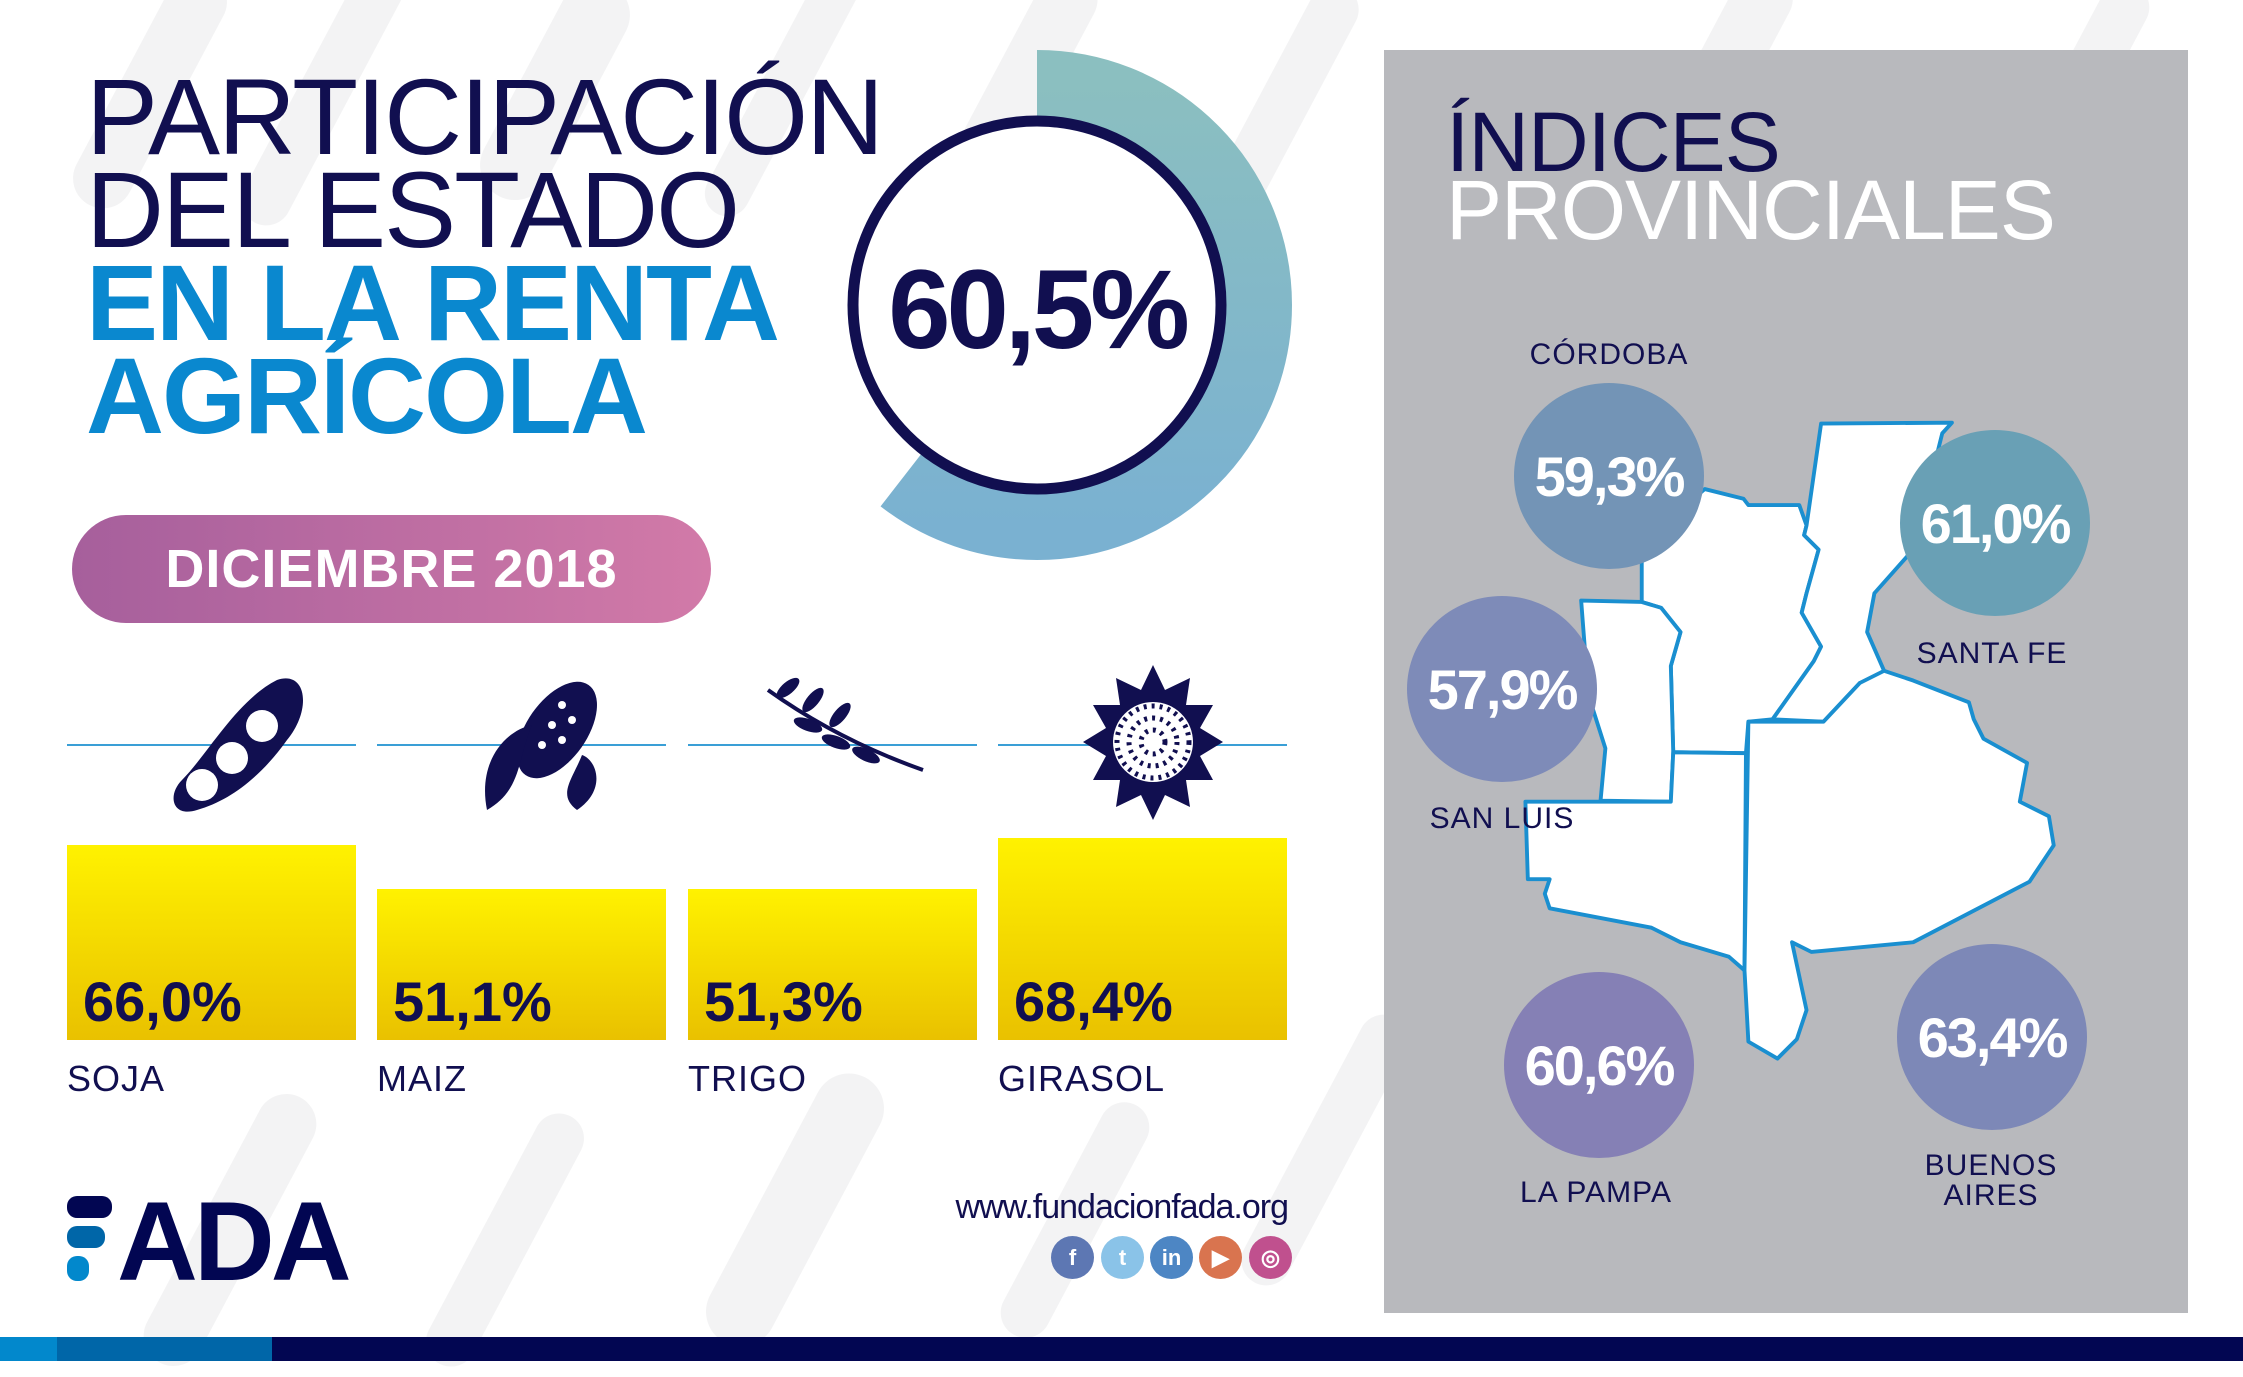 This screenshot has height=1377, width=2243. What do you see at coordinates (1635, 861) in the screenshot?
I see `map-la-pampa` at bounding box center [1635, 861].